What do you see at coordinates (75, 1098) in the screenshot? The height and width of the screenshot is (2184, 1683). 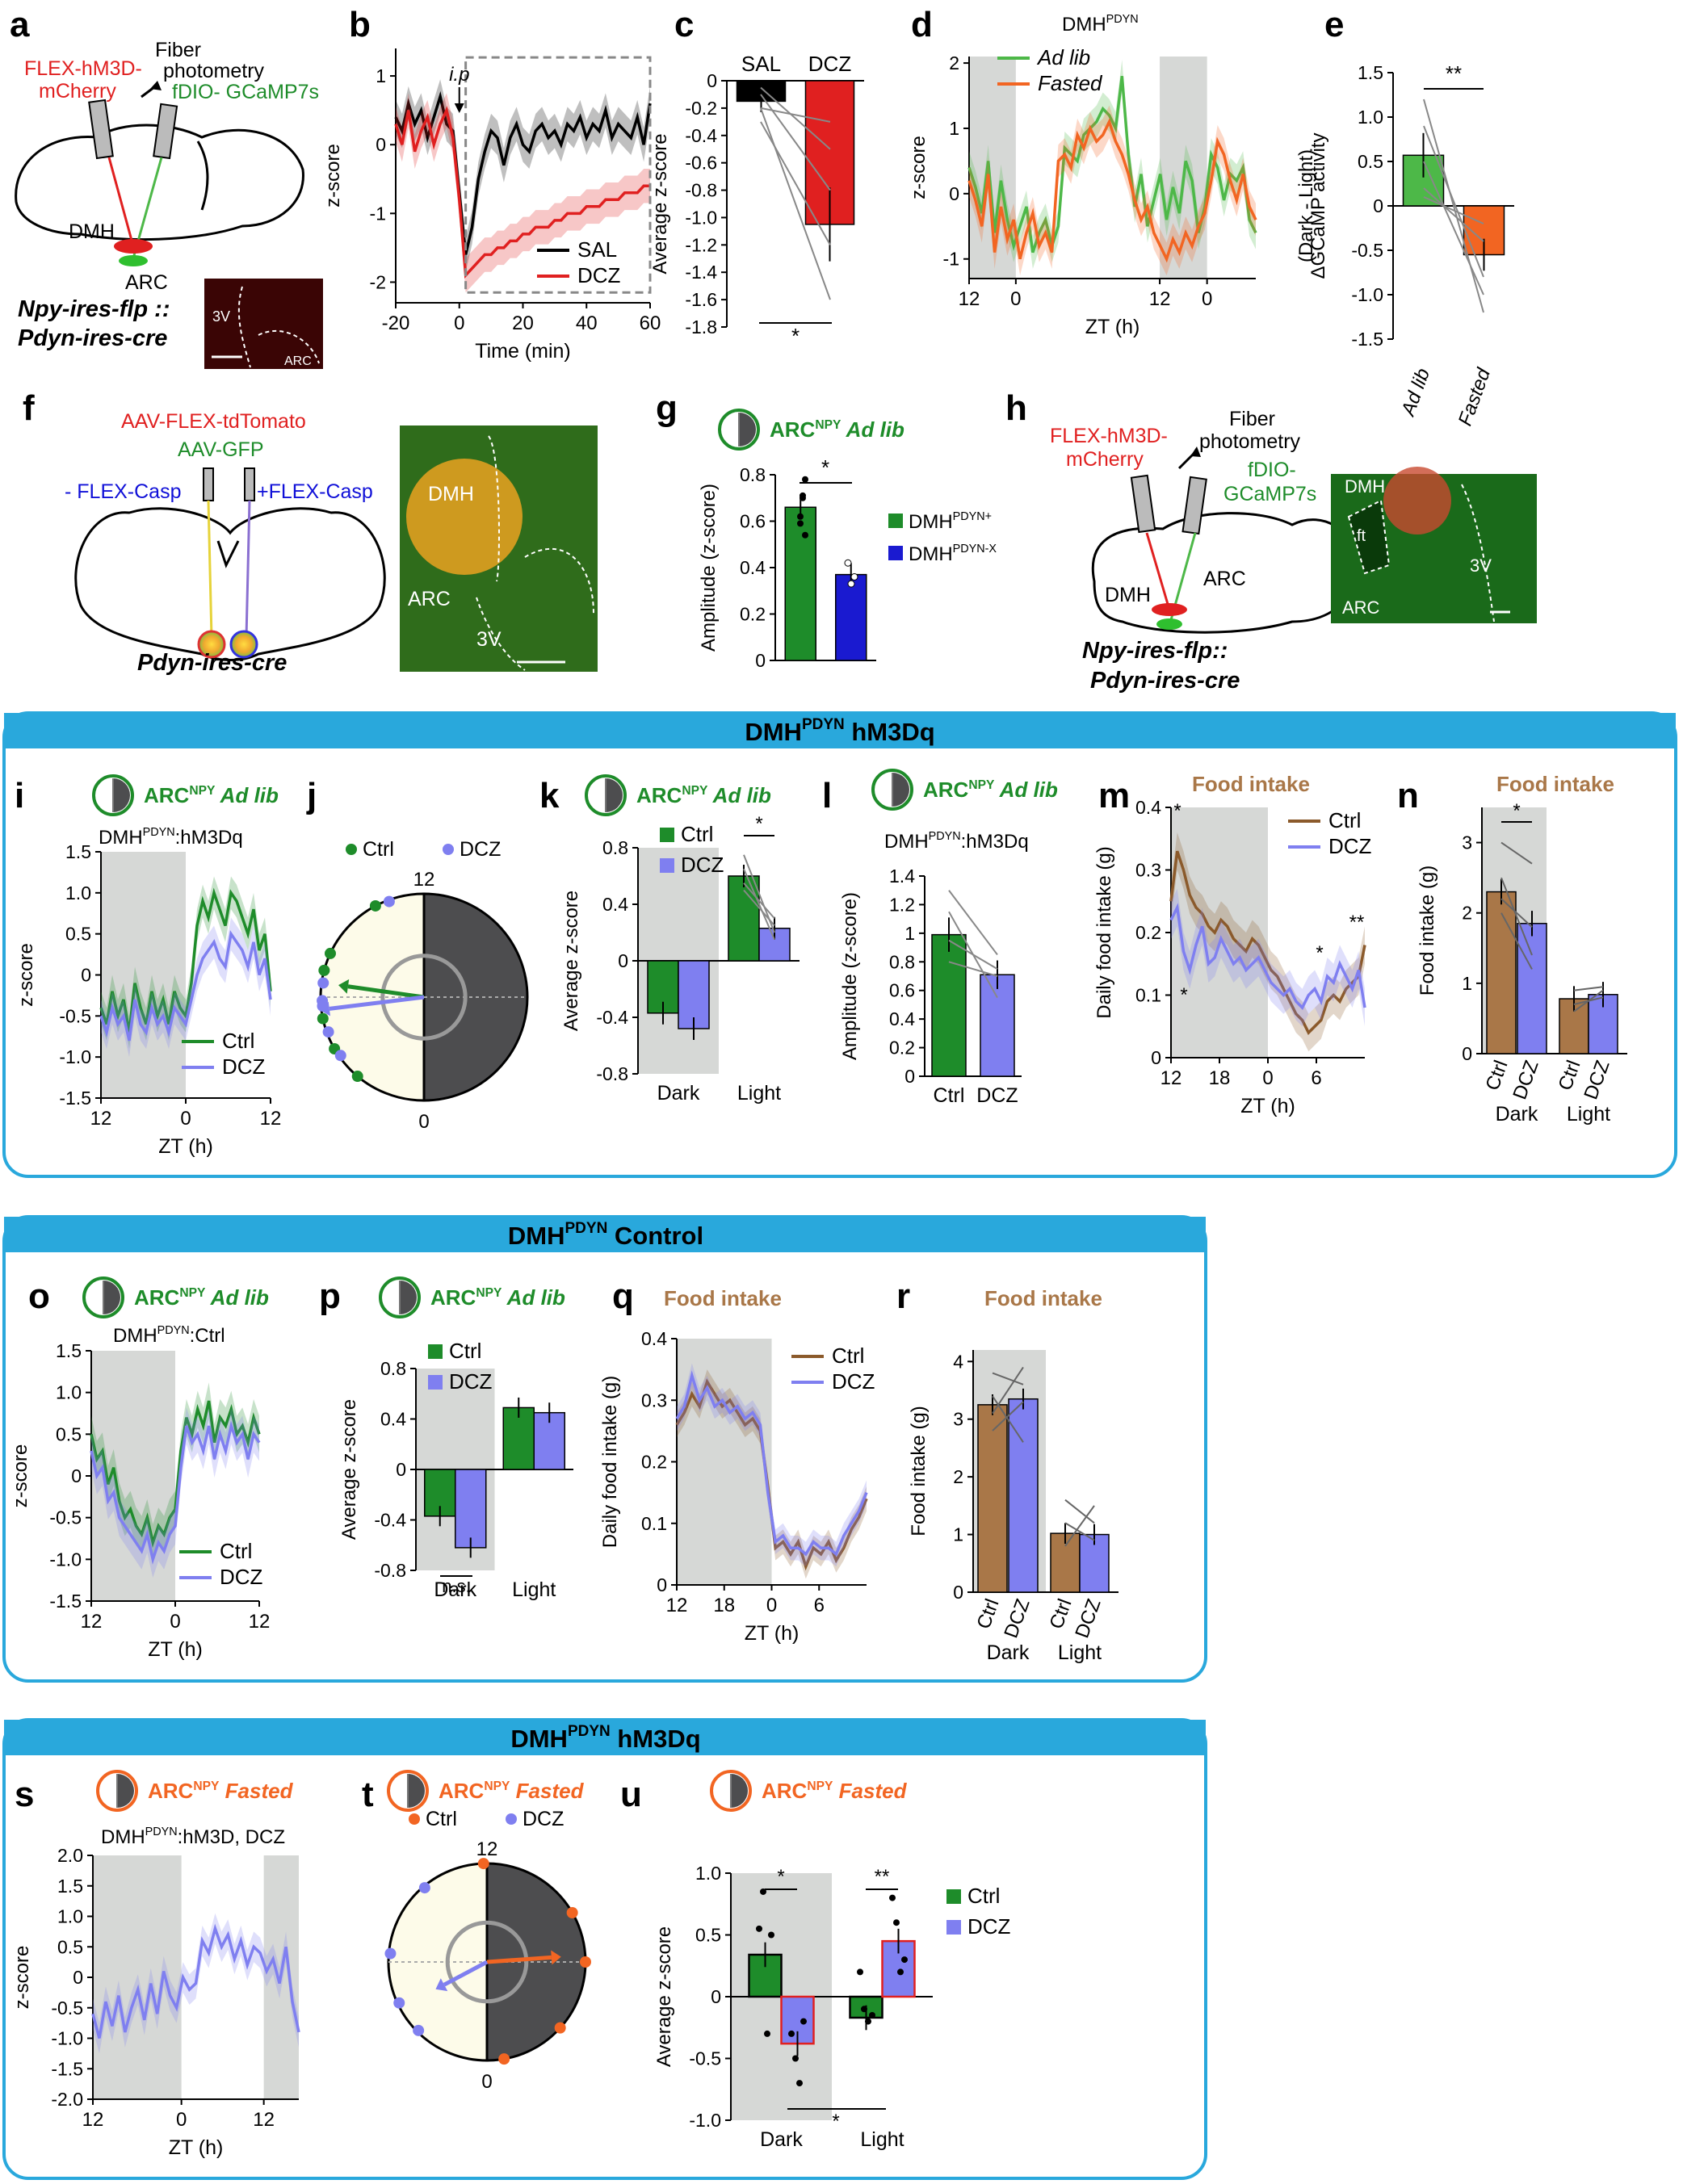 I see `y-tick-label: -1.5` at bounding box center [75, 1098].